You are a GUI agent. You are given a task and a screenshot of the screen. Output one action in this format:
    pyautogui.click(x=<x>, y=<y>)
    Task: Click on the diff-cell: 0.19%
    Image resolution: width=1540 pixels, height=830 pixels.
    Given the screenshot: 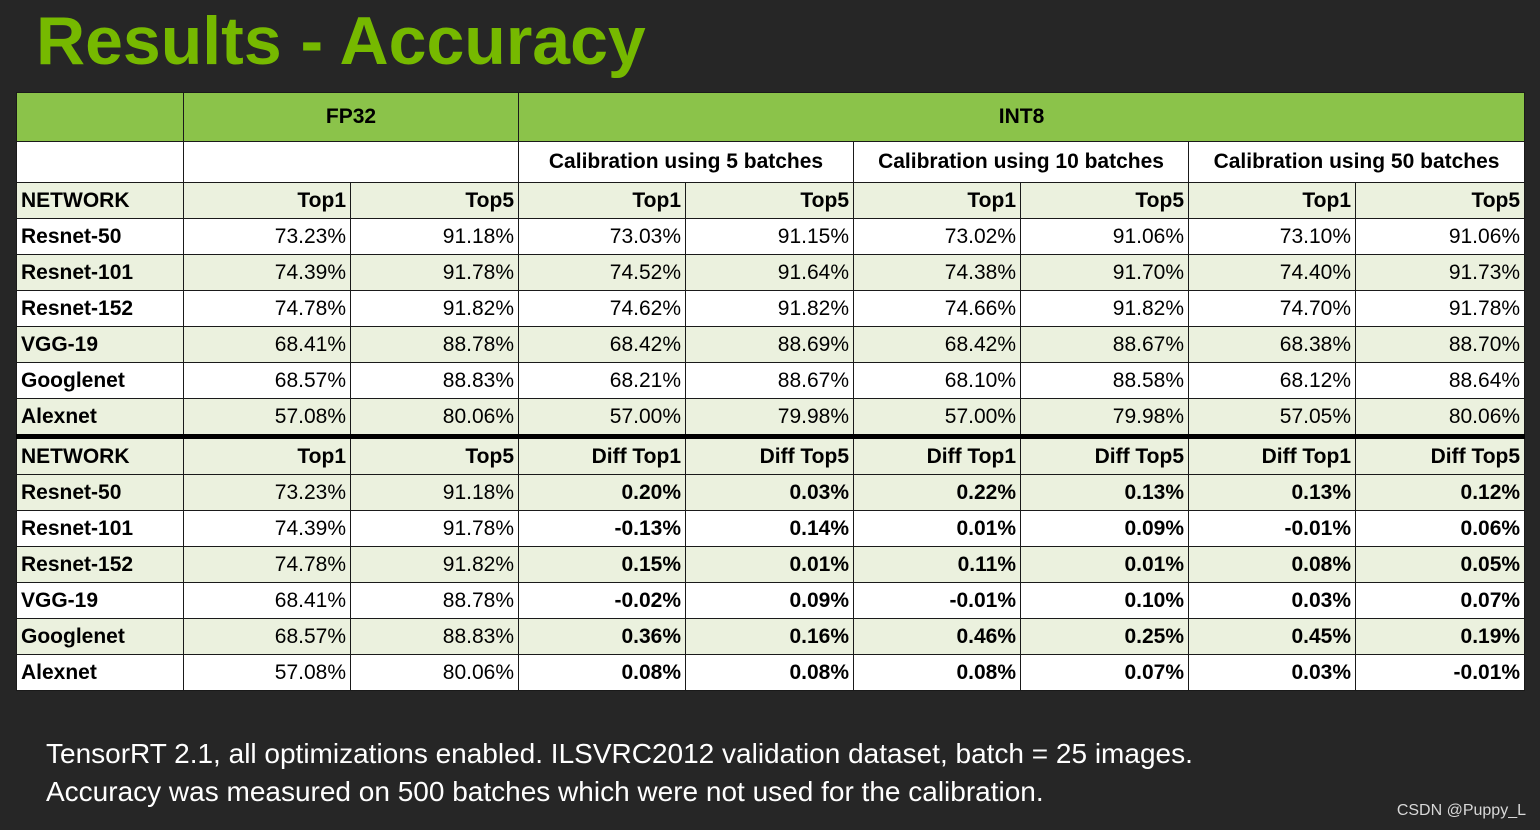 What is the action you would take?
    pyautogui.click(x=1440, y=636)
    